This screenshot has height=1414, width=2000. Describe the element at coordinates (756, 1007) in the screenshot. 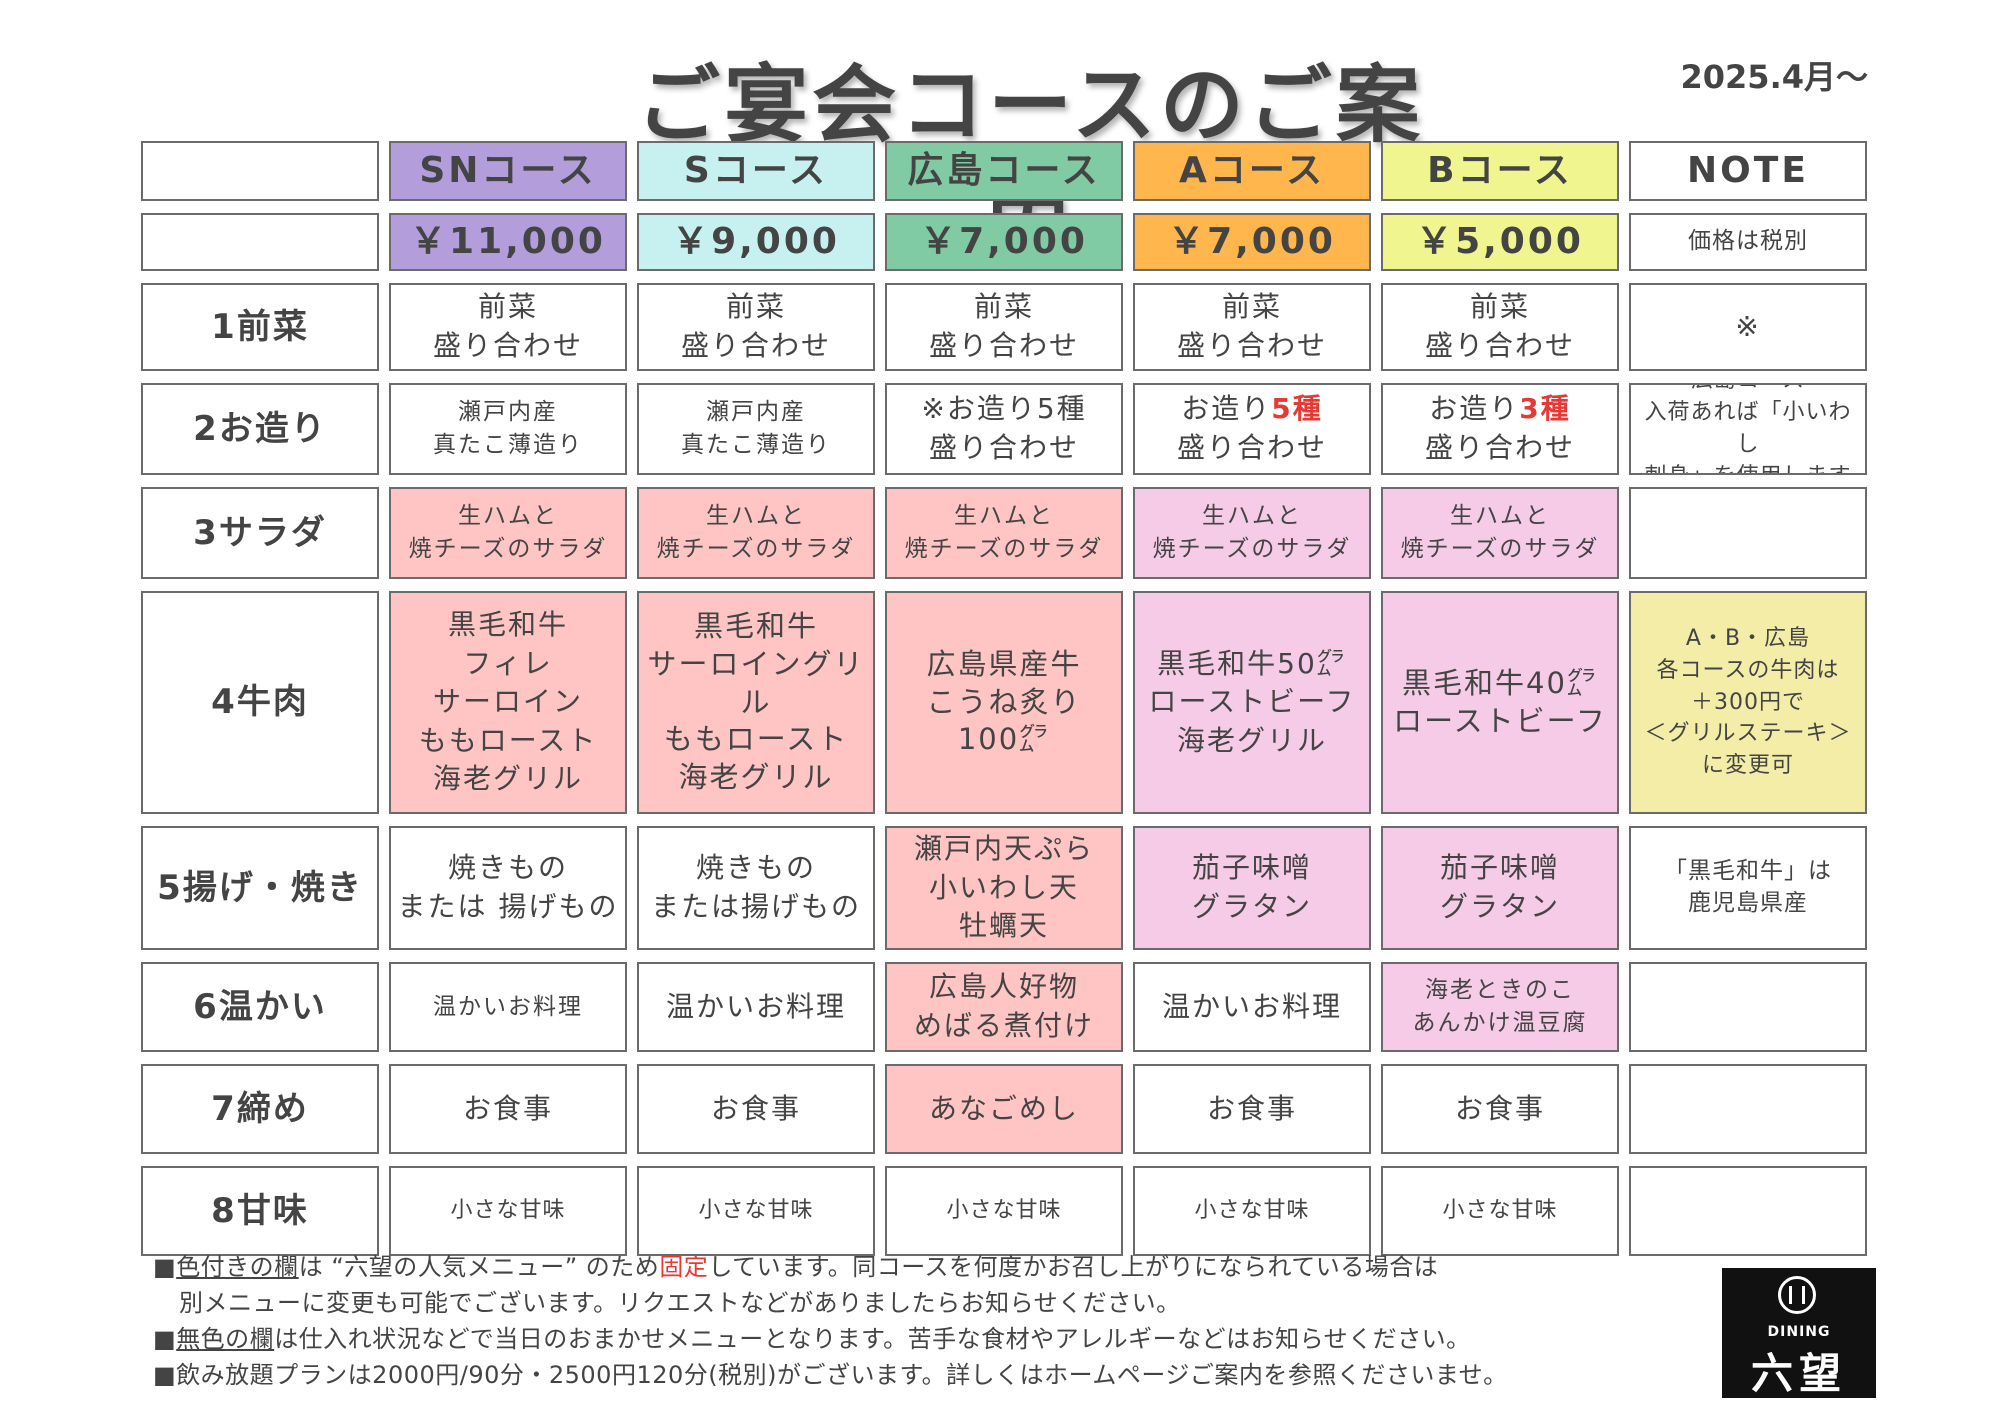

I see `cell-warm-s: 温かいお料理` at that location.